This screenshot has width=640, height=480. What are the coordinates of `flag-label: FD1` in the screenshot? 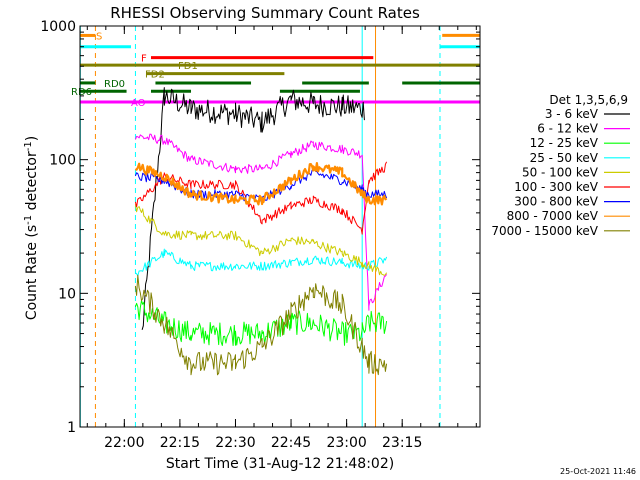 It's located at (188, 66).